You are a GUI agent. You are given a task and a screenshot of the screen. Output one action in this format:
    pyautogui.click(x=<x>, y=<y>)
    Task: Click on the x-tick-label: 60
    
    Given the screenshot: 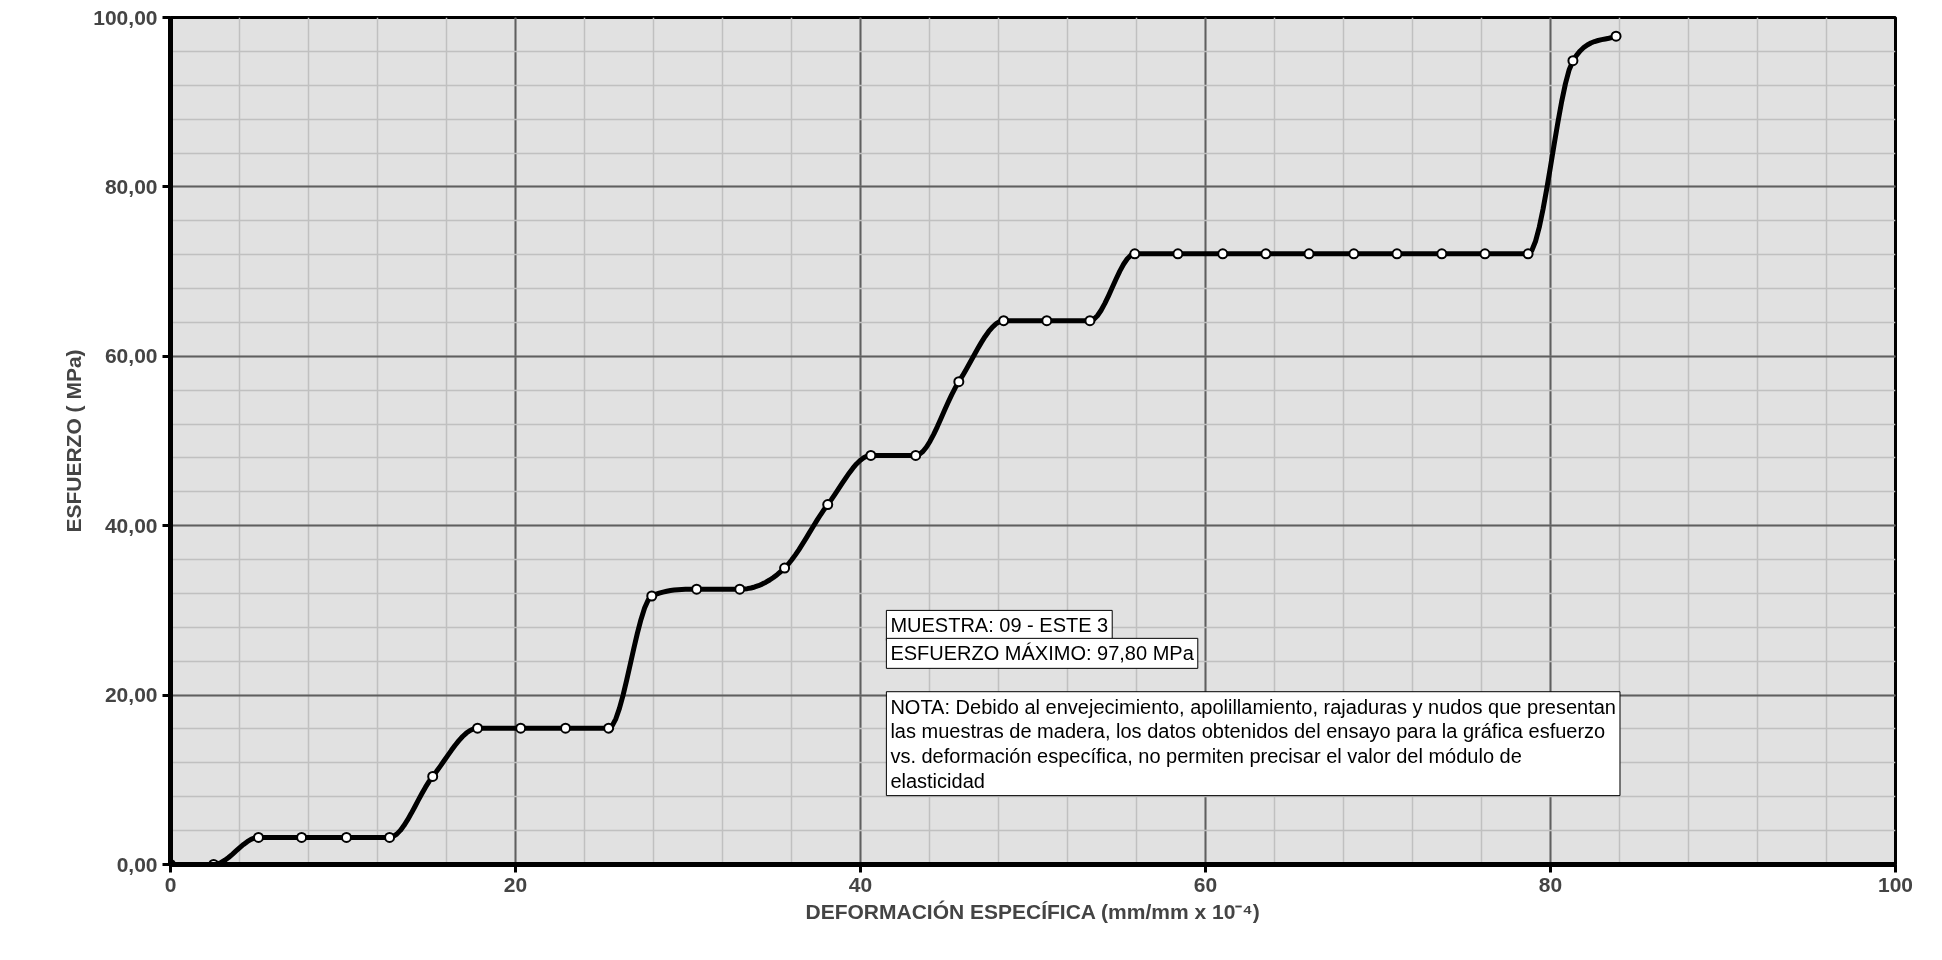 What is the action you would take?
    pyautogui.click(x=1205, y=884)
    